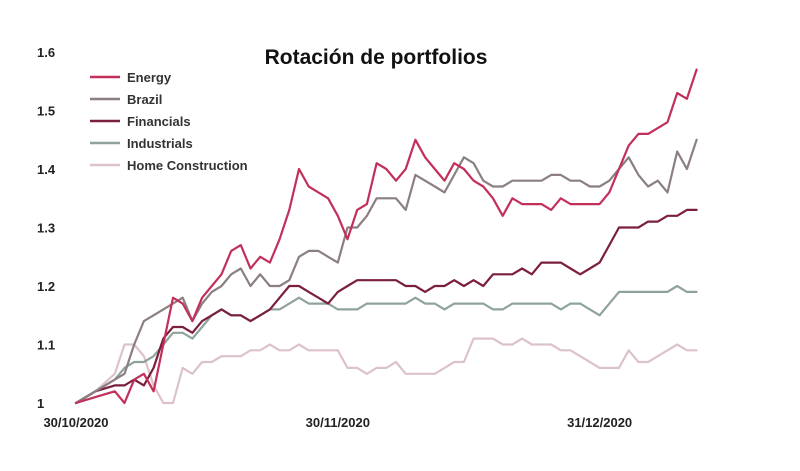 This screenshot has height=471, width=800. Describe the element at coordinates (46, 345) in the screenshot. I see `y-tick-label: 1.1` at that location.